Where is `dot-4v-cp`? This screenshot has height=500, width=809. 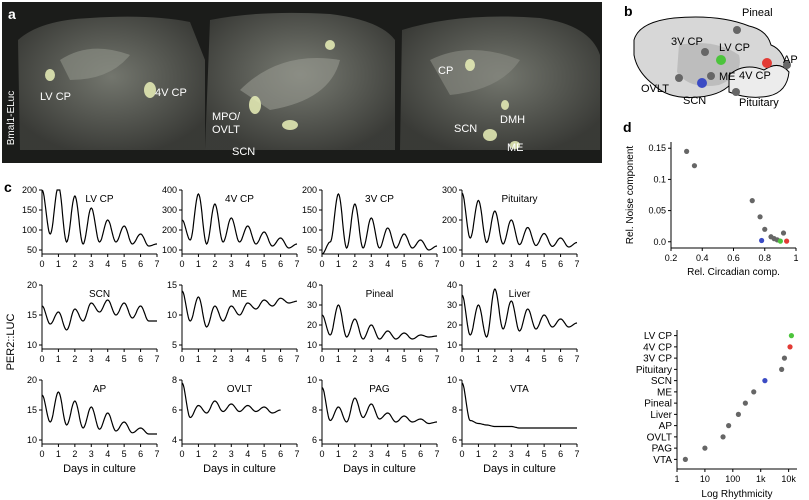
dot-4v-cp is located at coordinates (767, 63).